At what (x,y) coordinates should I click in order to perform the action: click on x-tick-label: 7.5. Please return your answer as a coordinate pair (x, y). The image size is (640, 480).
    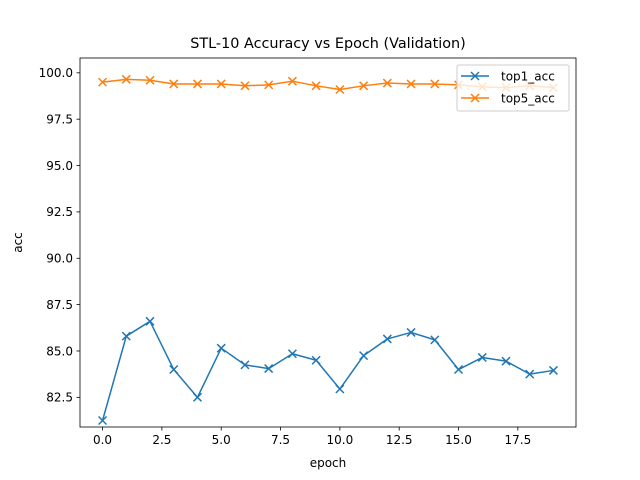
    Looking at the image, I should click on (280, 440).